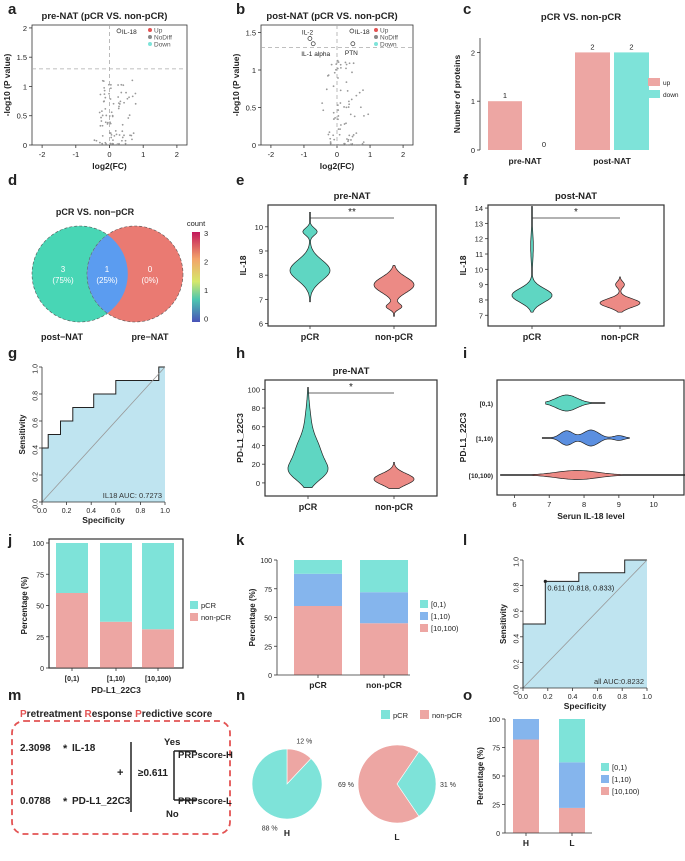  I want to click on panel-i-x-tick-label: 7, so click(549, 504).